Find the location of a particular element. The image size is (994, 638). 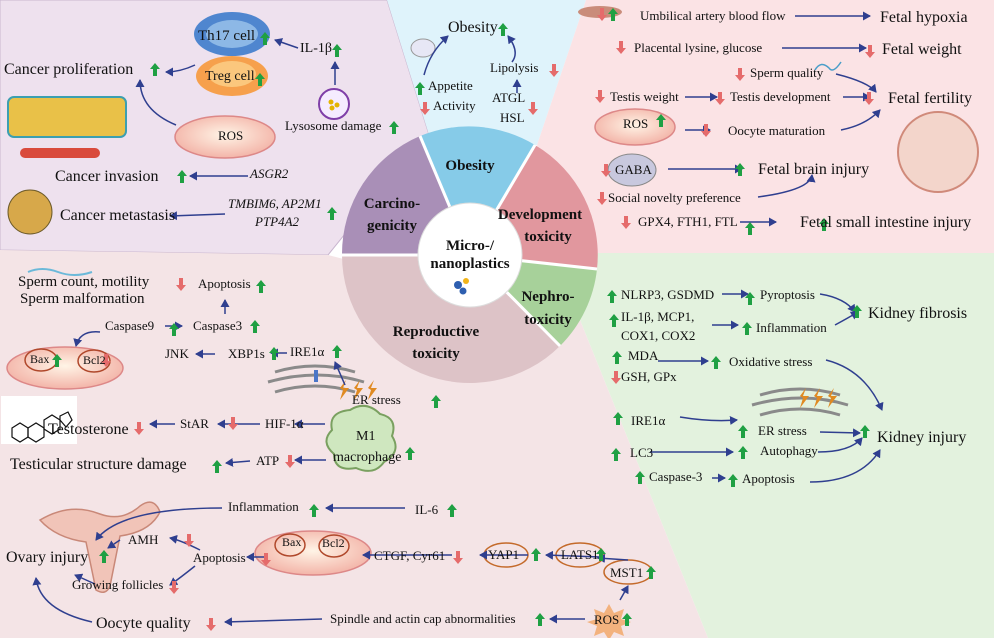

diagram-label: TMBIM6, AP2M1 is located at coordinates (275, 203).